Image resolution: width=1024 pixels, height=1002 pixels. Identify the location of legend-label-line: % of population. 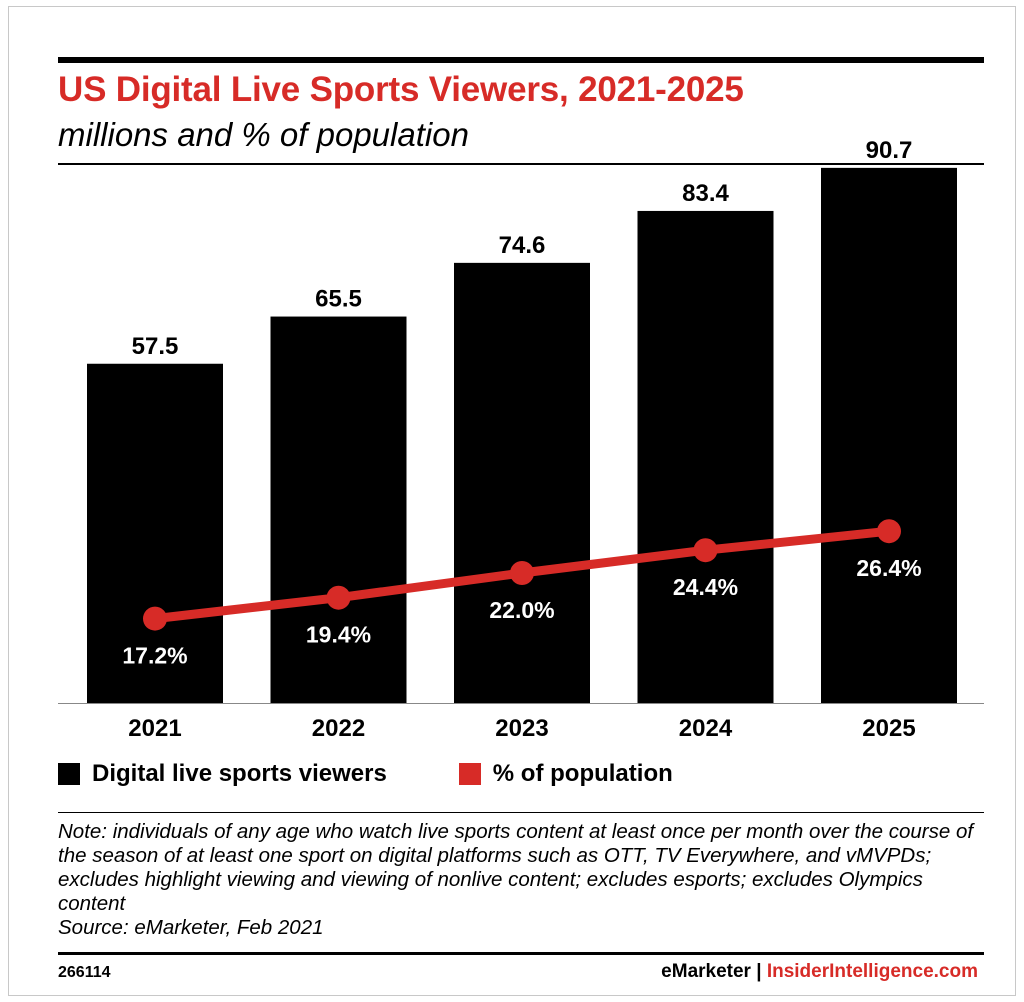
(582, 773).